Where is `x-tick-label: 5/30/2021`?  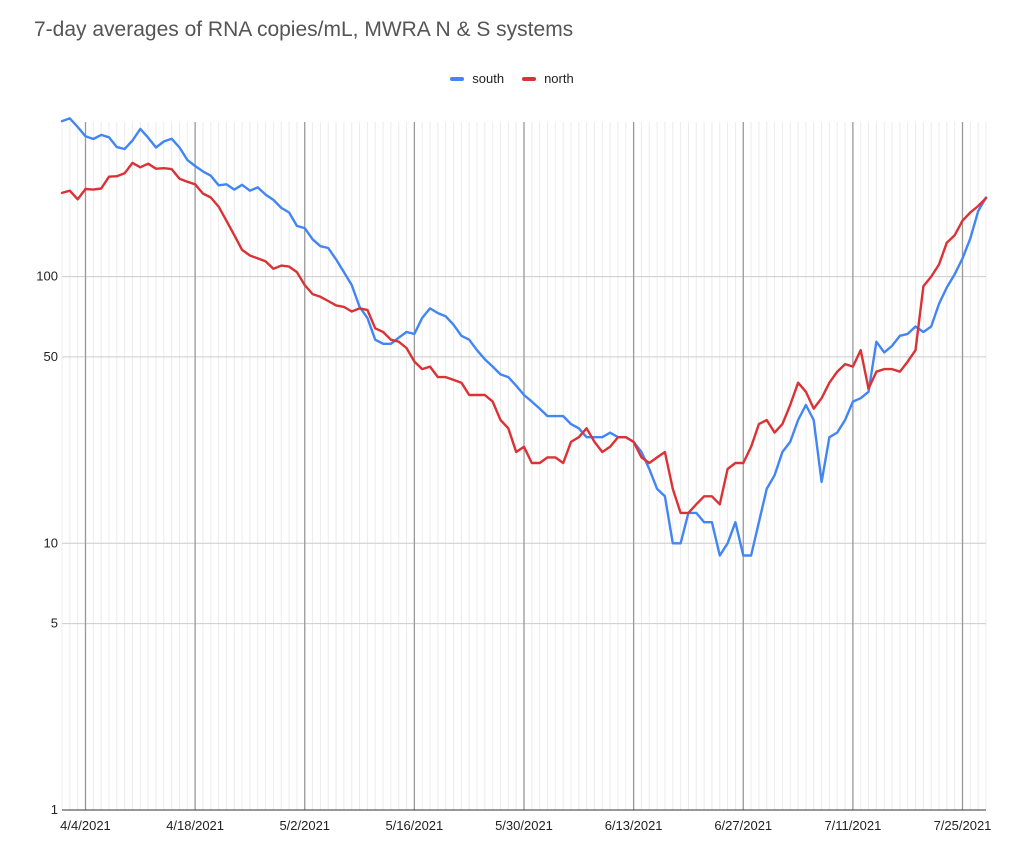
x-tick-label: 5/30/2021 is located at coordinates (524, 825).